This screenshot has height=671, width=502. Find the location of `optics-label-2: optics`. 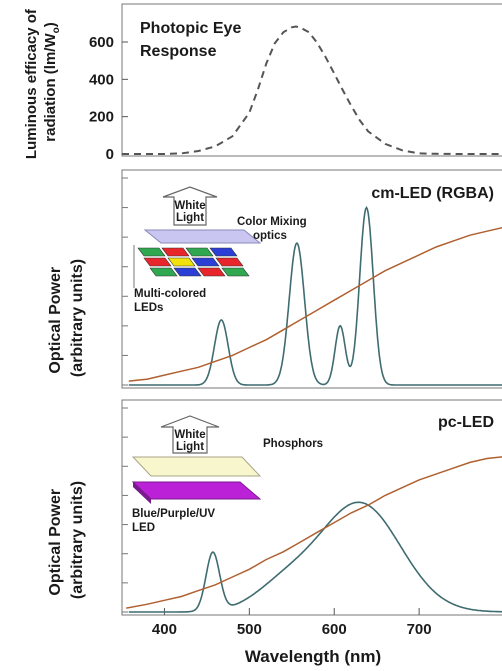

optics-label-2: optics is located at coordinates (270, 236).